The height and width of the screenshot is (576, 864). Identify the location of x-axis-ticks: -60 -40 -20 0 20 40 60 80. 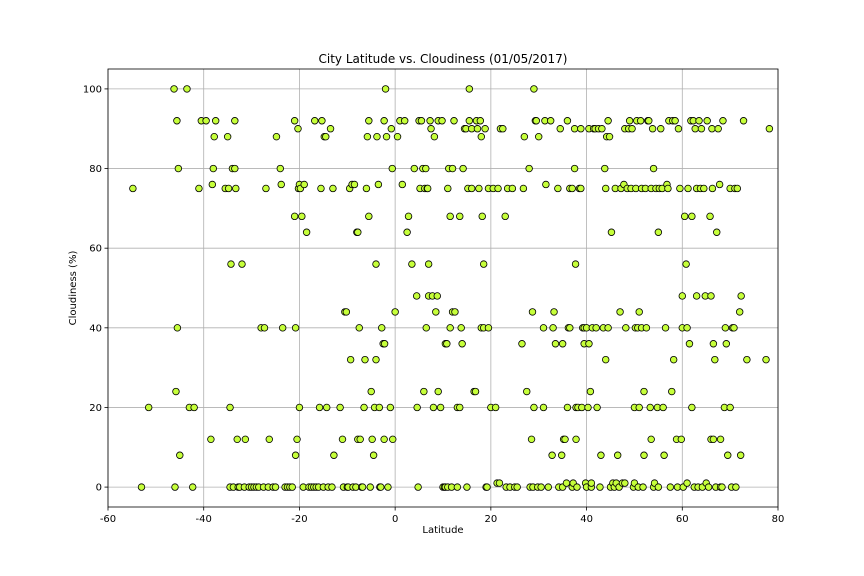
(442, 516).